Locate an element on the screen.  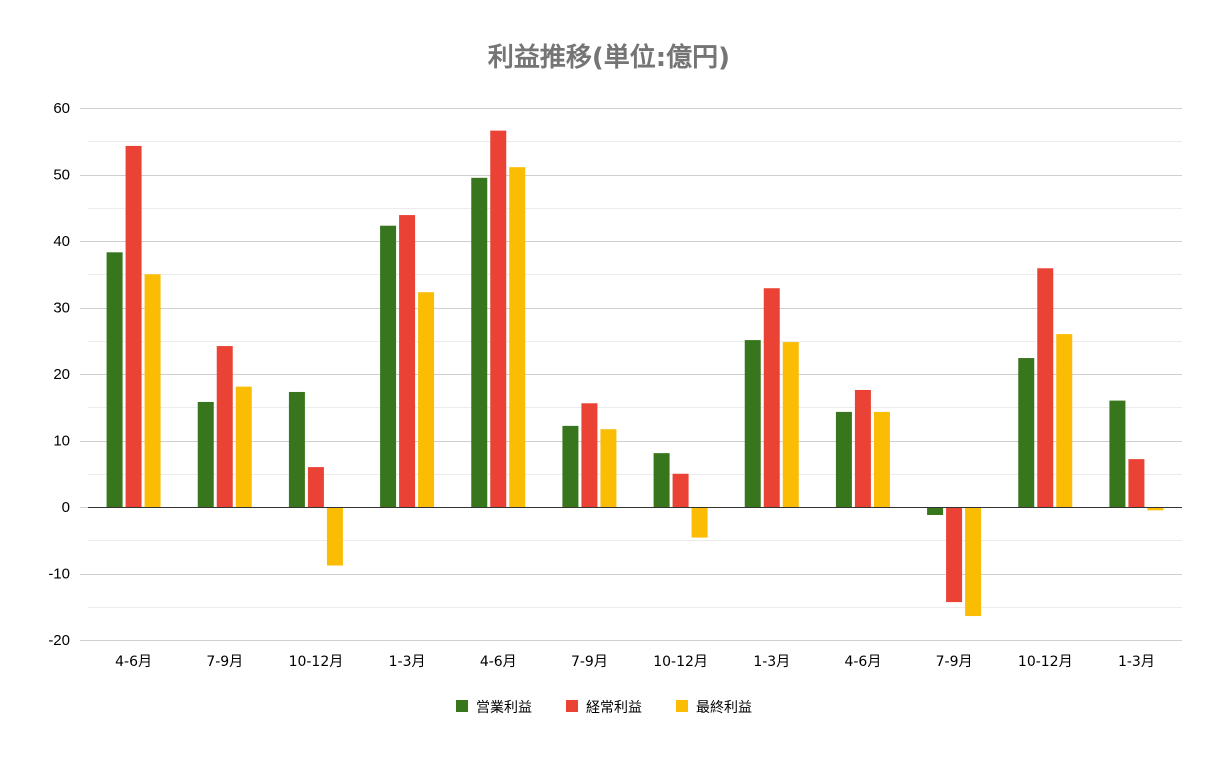
bar-最終利益-7 is located at coordinates (790, 424).